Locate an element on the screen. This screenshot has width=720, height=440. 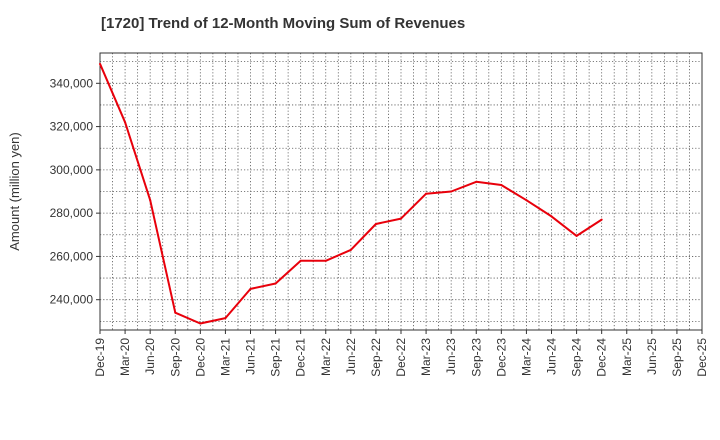
x-tick-label: Sep-23 is located at coordinates (476, 357).